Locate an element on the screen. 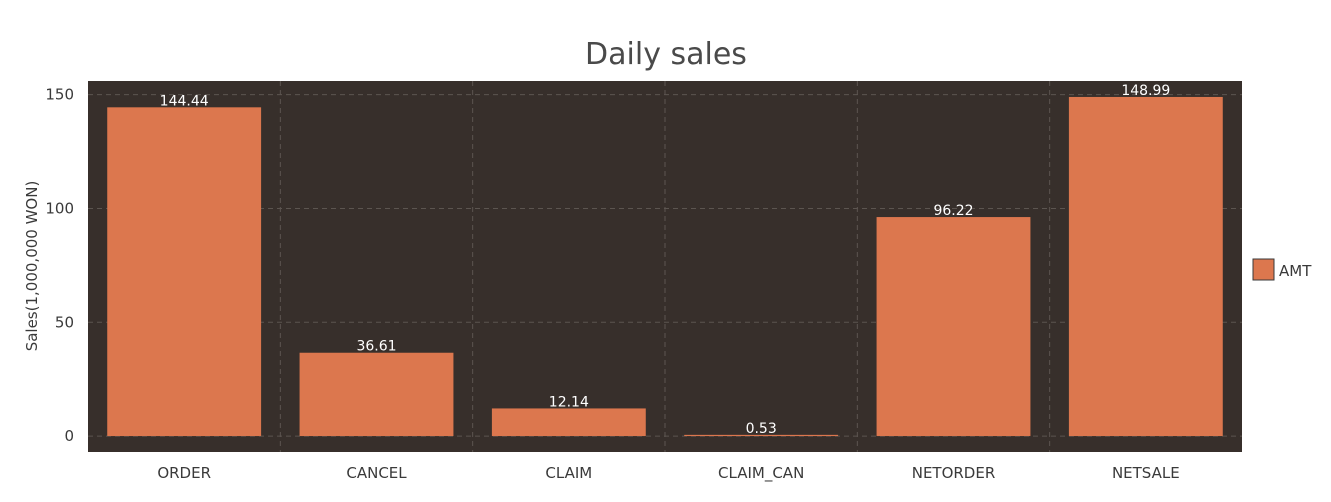 This screenshot has height=502, width=1331. x-axis-categories: ORDER CANCEL CLAIM CLAIM_CAN NETORDER NETSALE is located at coordinates (668, 473).